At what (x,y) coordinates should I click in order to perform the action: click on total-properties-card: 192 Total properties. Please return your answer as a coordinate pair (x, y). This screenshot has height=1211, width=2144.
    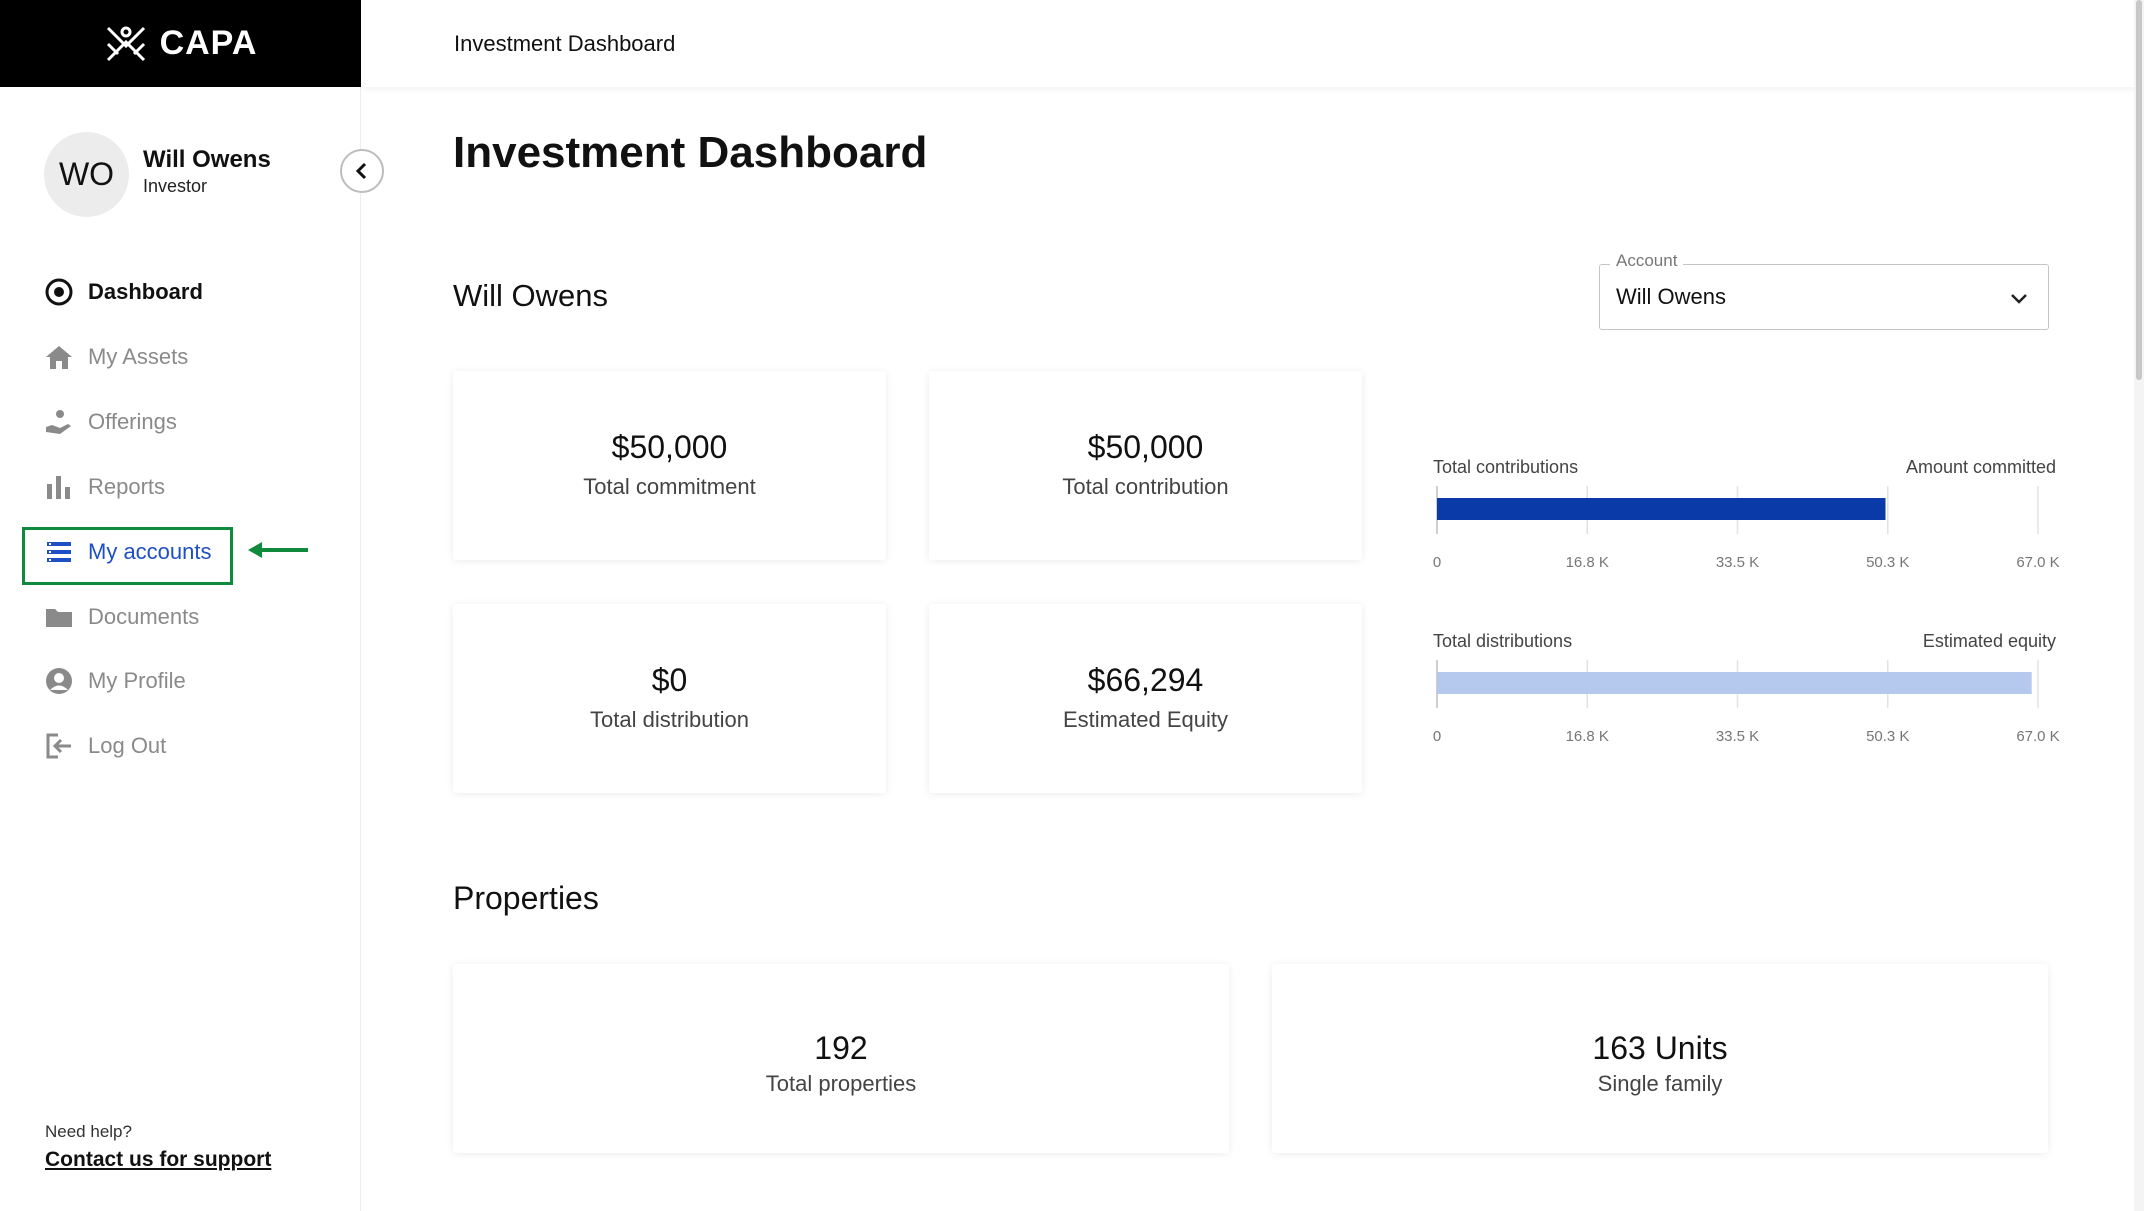
    Looking at the image, I should click on (841, 1058).